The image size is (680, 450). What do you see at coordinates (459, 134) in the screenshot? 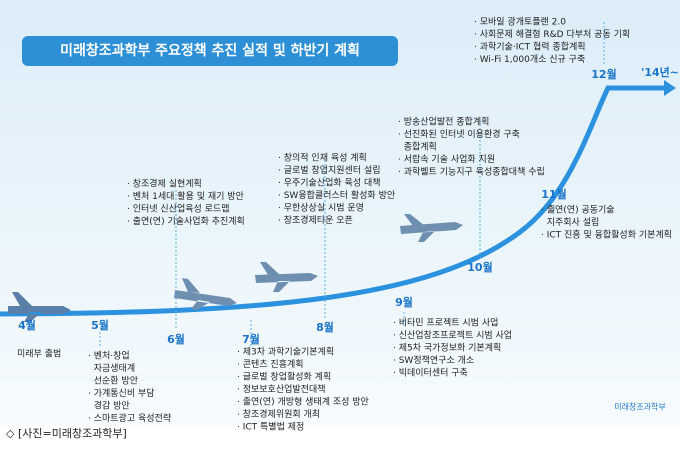
I see `plan-item: · 선진화된 인터넷 이용환경 구축` at bounding box center [459, 134].